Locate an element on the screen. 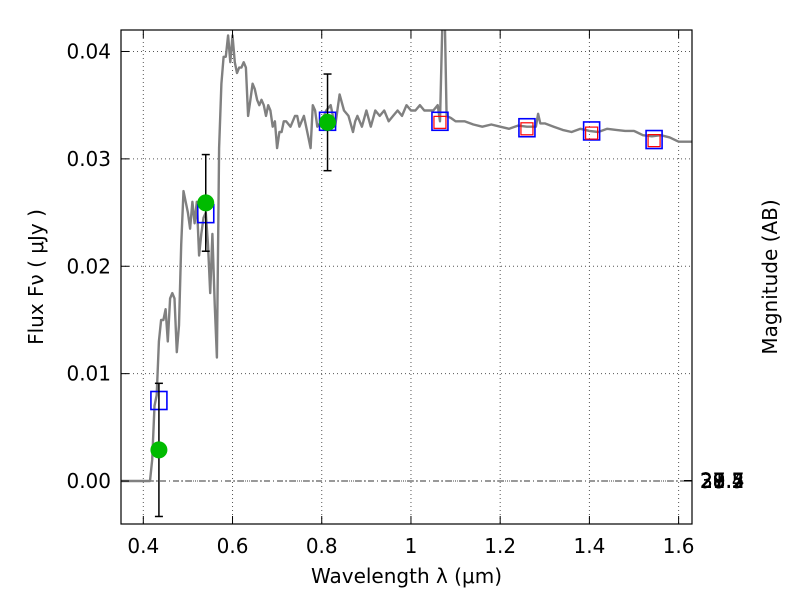  y-tick-label: 0.02 is located at coordinates (88, 266).